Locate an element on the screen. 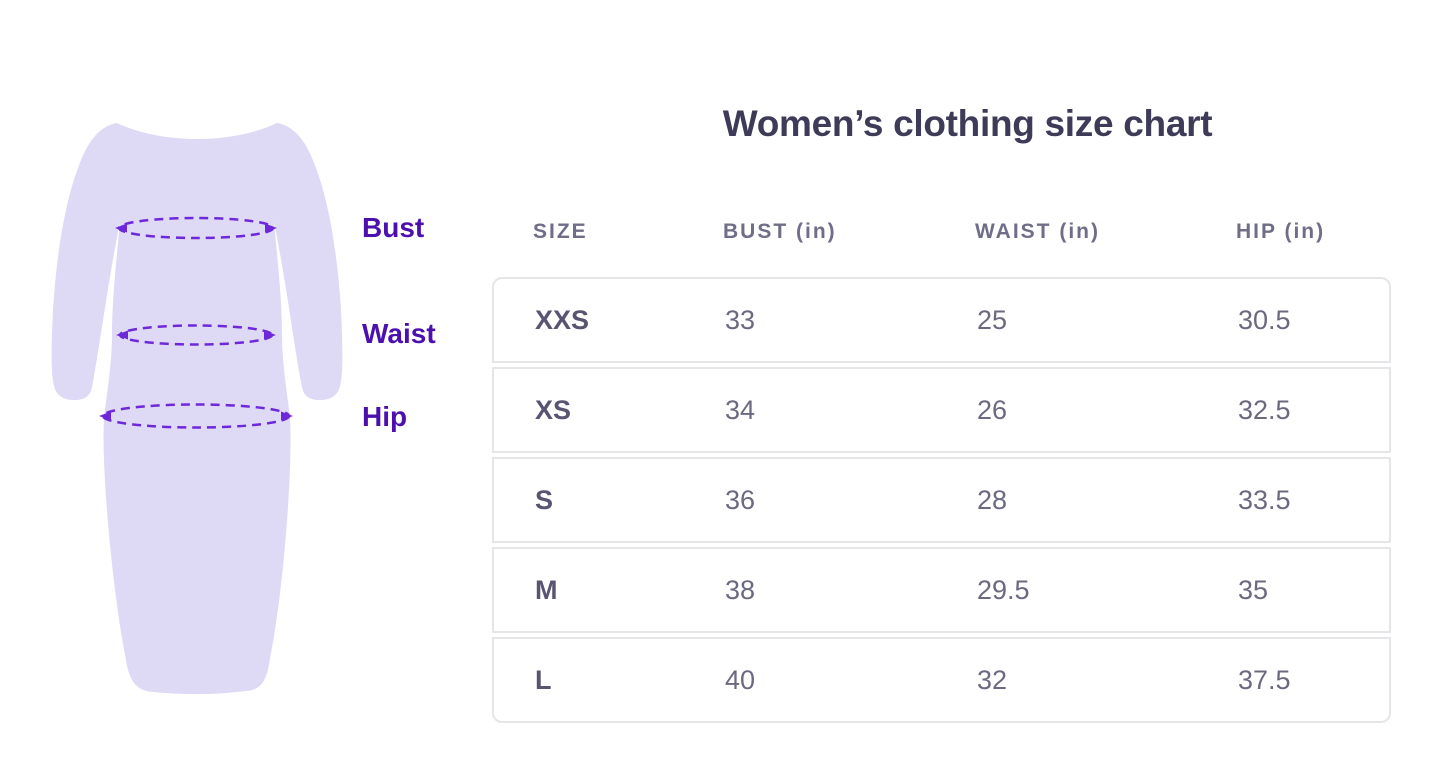 Image resolution: width=1445 pixels, height=771 pixels. waist-arrow-right-icon is located at coordinates (270, 335).